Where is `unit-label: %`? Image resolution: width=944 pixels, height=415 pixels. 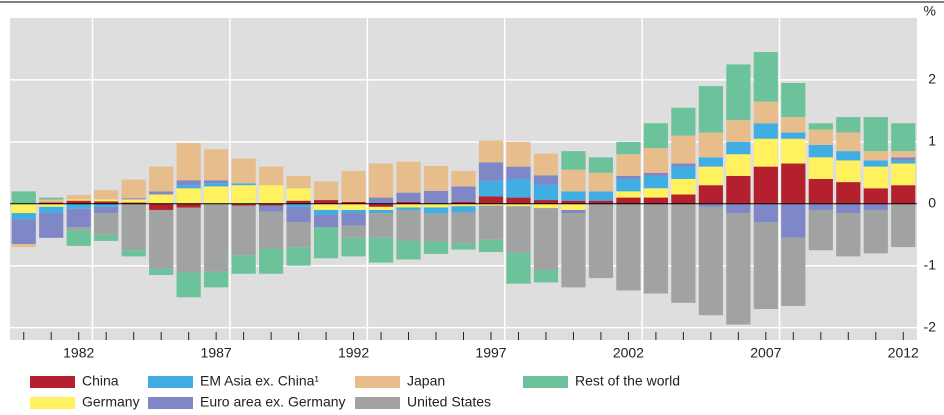
unit-label: % is located at coordinates (930, 11).